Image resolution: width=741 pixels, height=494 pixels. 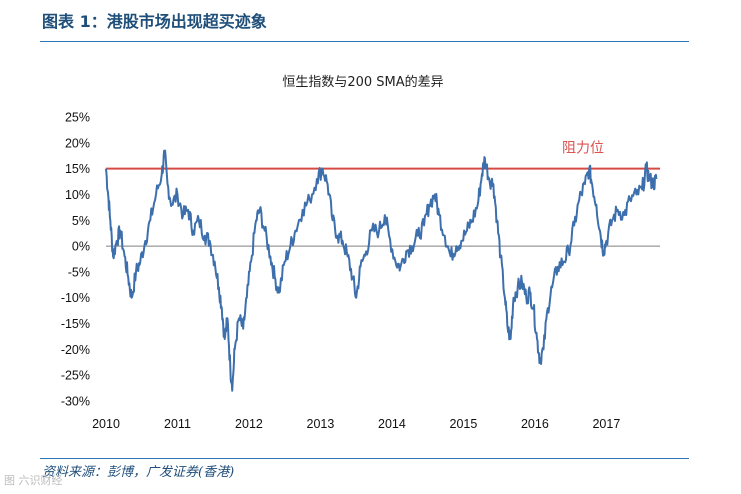 What do you see at coordinates (75, 376) in the screenshot?
I see `y-tick-label: -25%` at bounding box center [75, 376].